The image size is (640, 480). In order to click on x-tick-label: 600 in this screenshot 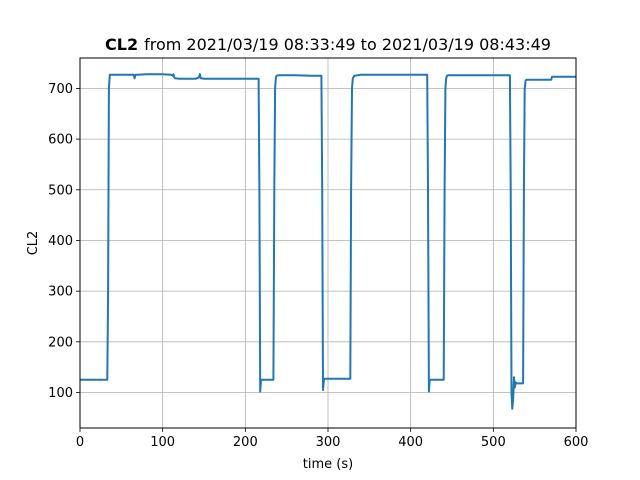, I will do `click(576, 442)`.